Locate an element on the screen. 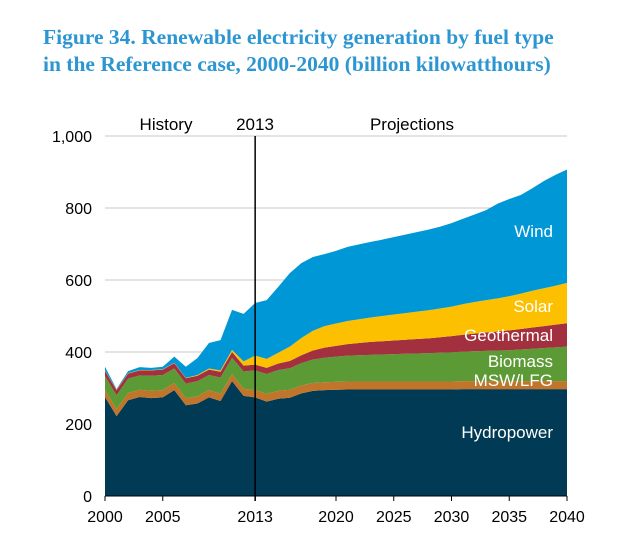 The height and width of the screenshot is (553, 623). x-tick-label: 2013 is located at coordinates (255, 517).